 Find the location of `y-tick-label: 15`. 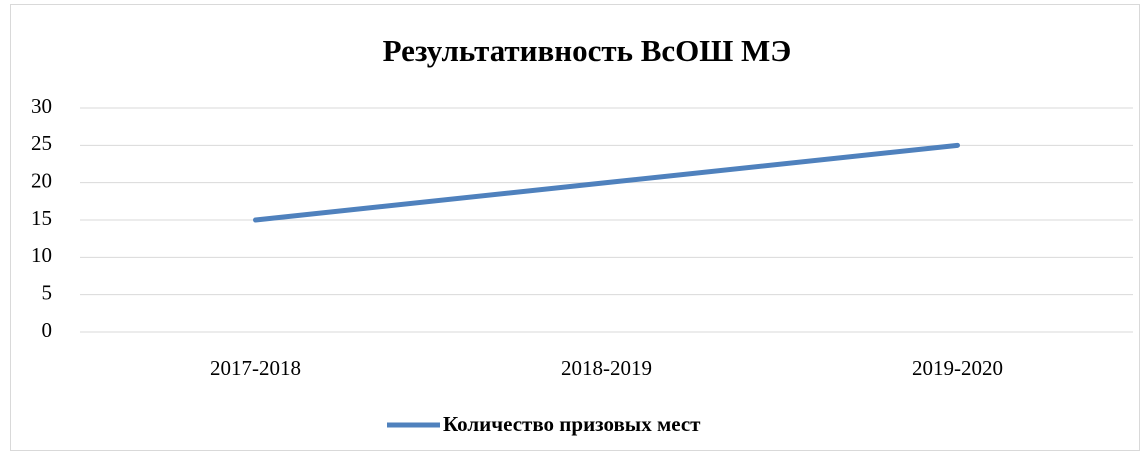

y-tick-label: 15 is located at coordinates (41, 218).